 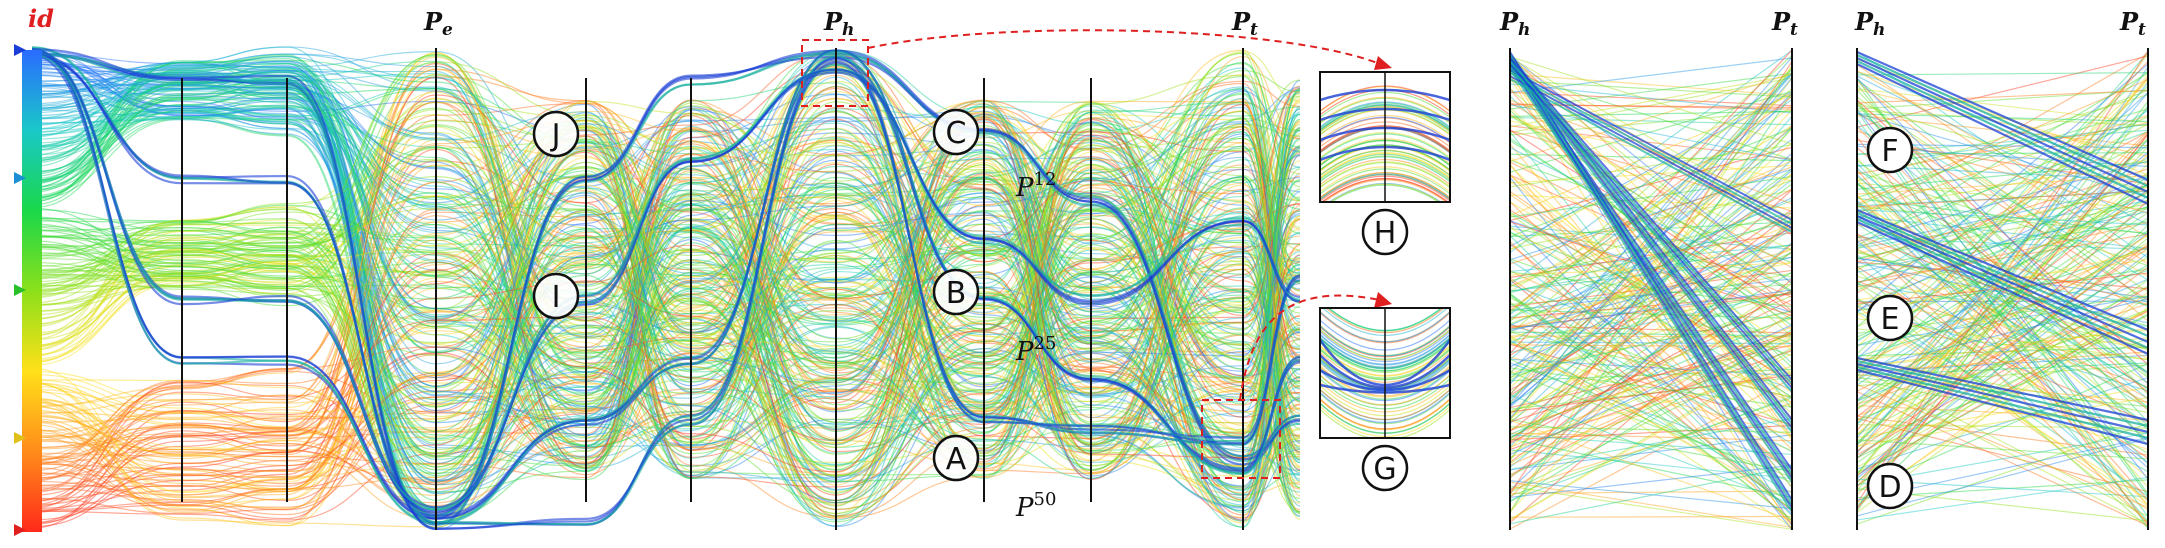 What do you see at coordinates (1889, 151) in the screenshot?
I see `svg-text: F` at bounding box center [1889, 151].